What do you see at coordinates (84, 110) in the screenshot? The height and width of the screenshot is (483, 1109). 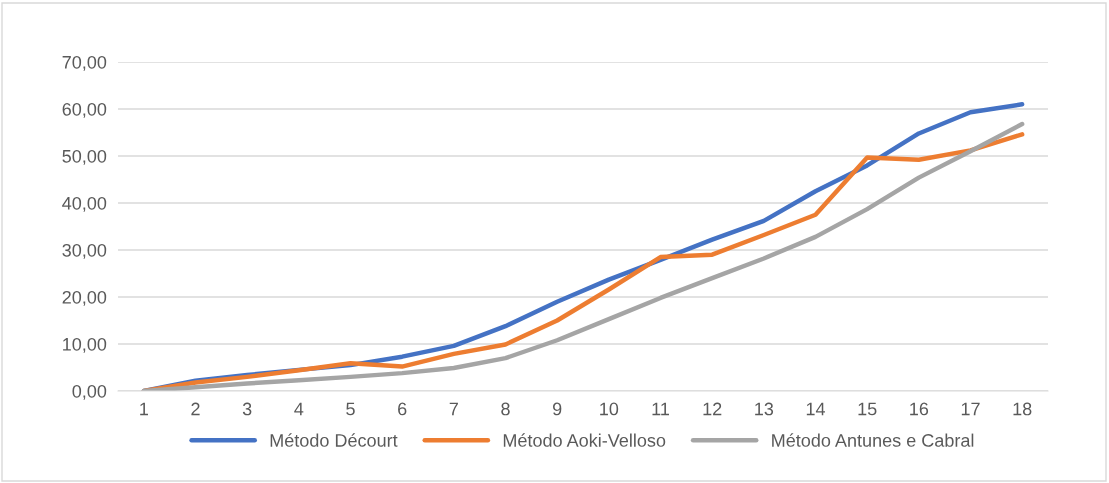 I see `y-tick-label: 60,00` at bounding box center [84, 110].